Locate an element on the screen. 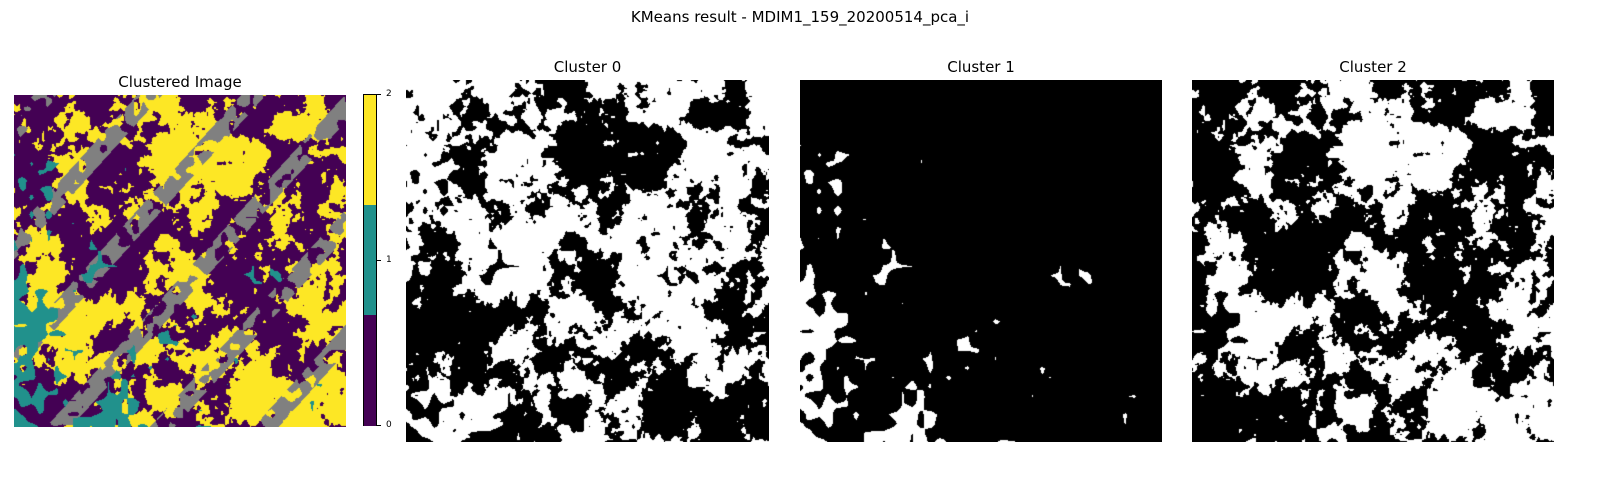 The width and height of the screenshot is (1600, 500). colorbar is located at coordinates (370, 260).